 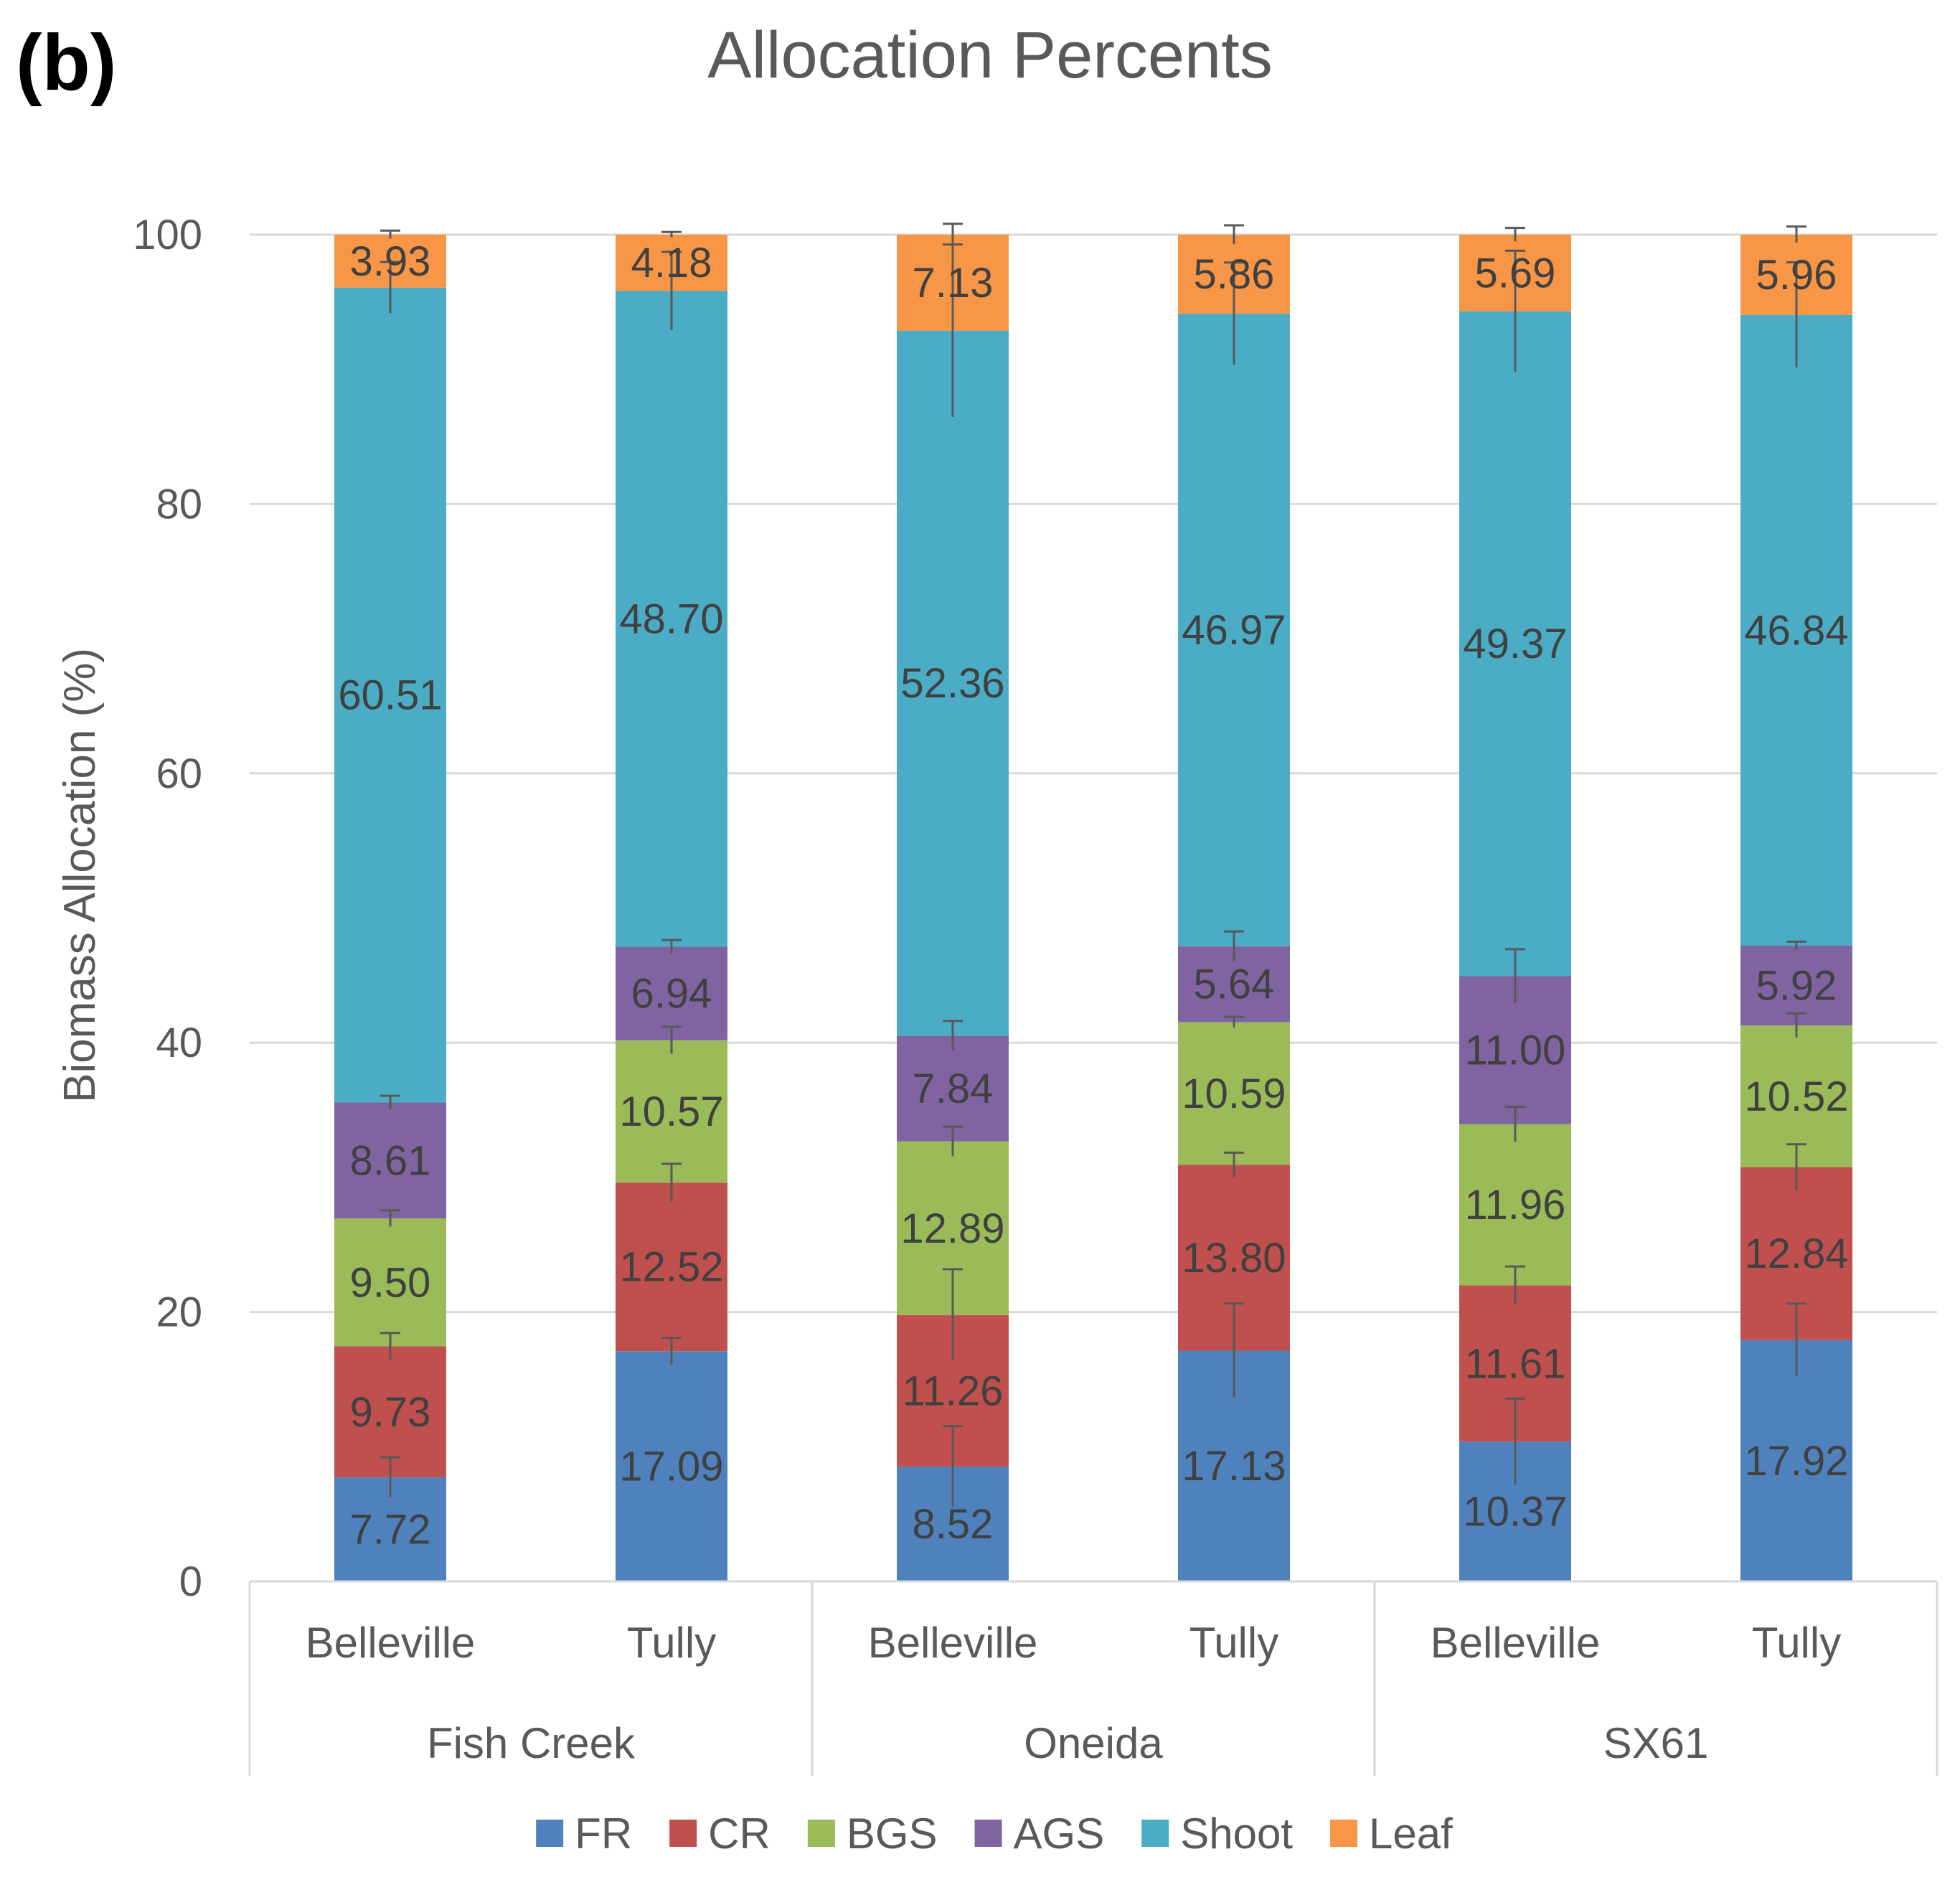 I want to click on data-label: 10.57, so click(x=671, y=1111).